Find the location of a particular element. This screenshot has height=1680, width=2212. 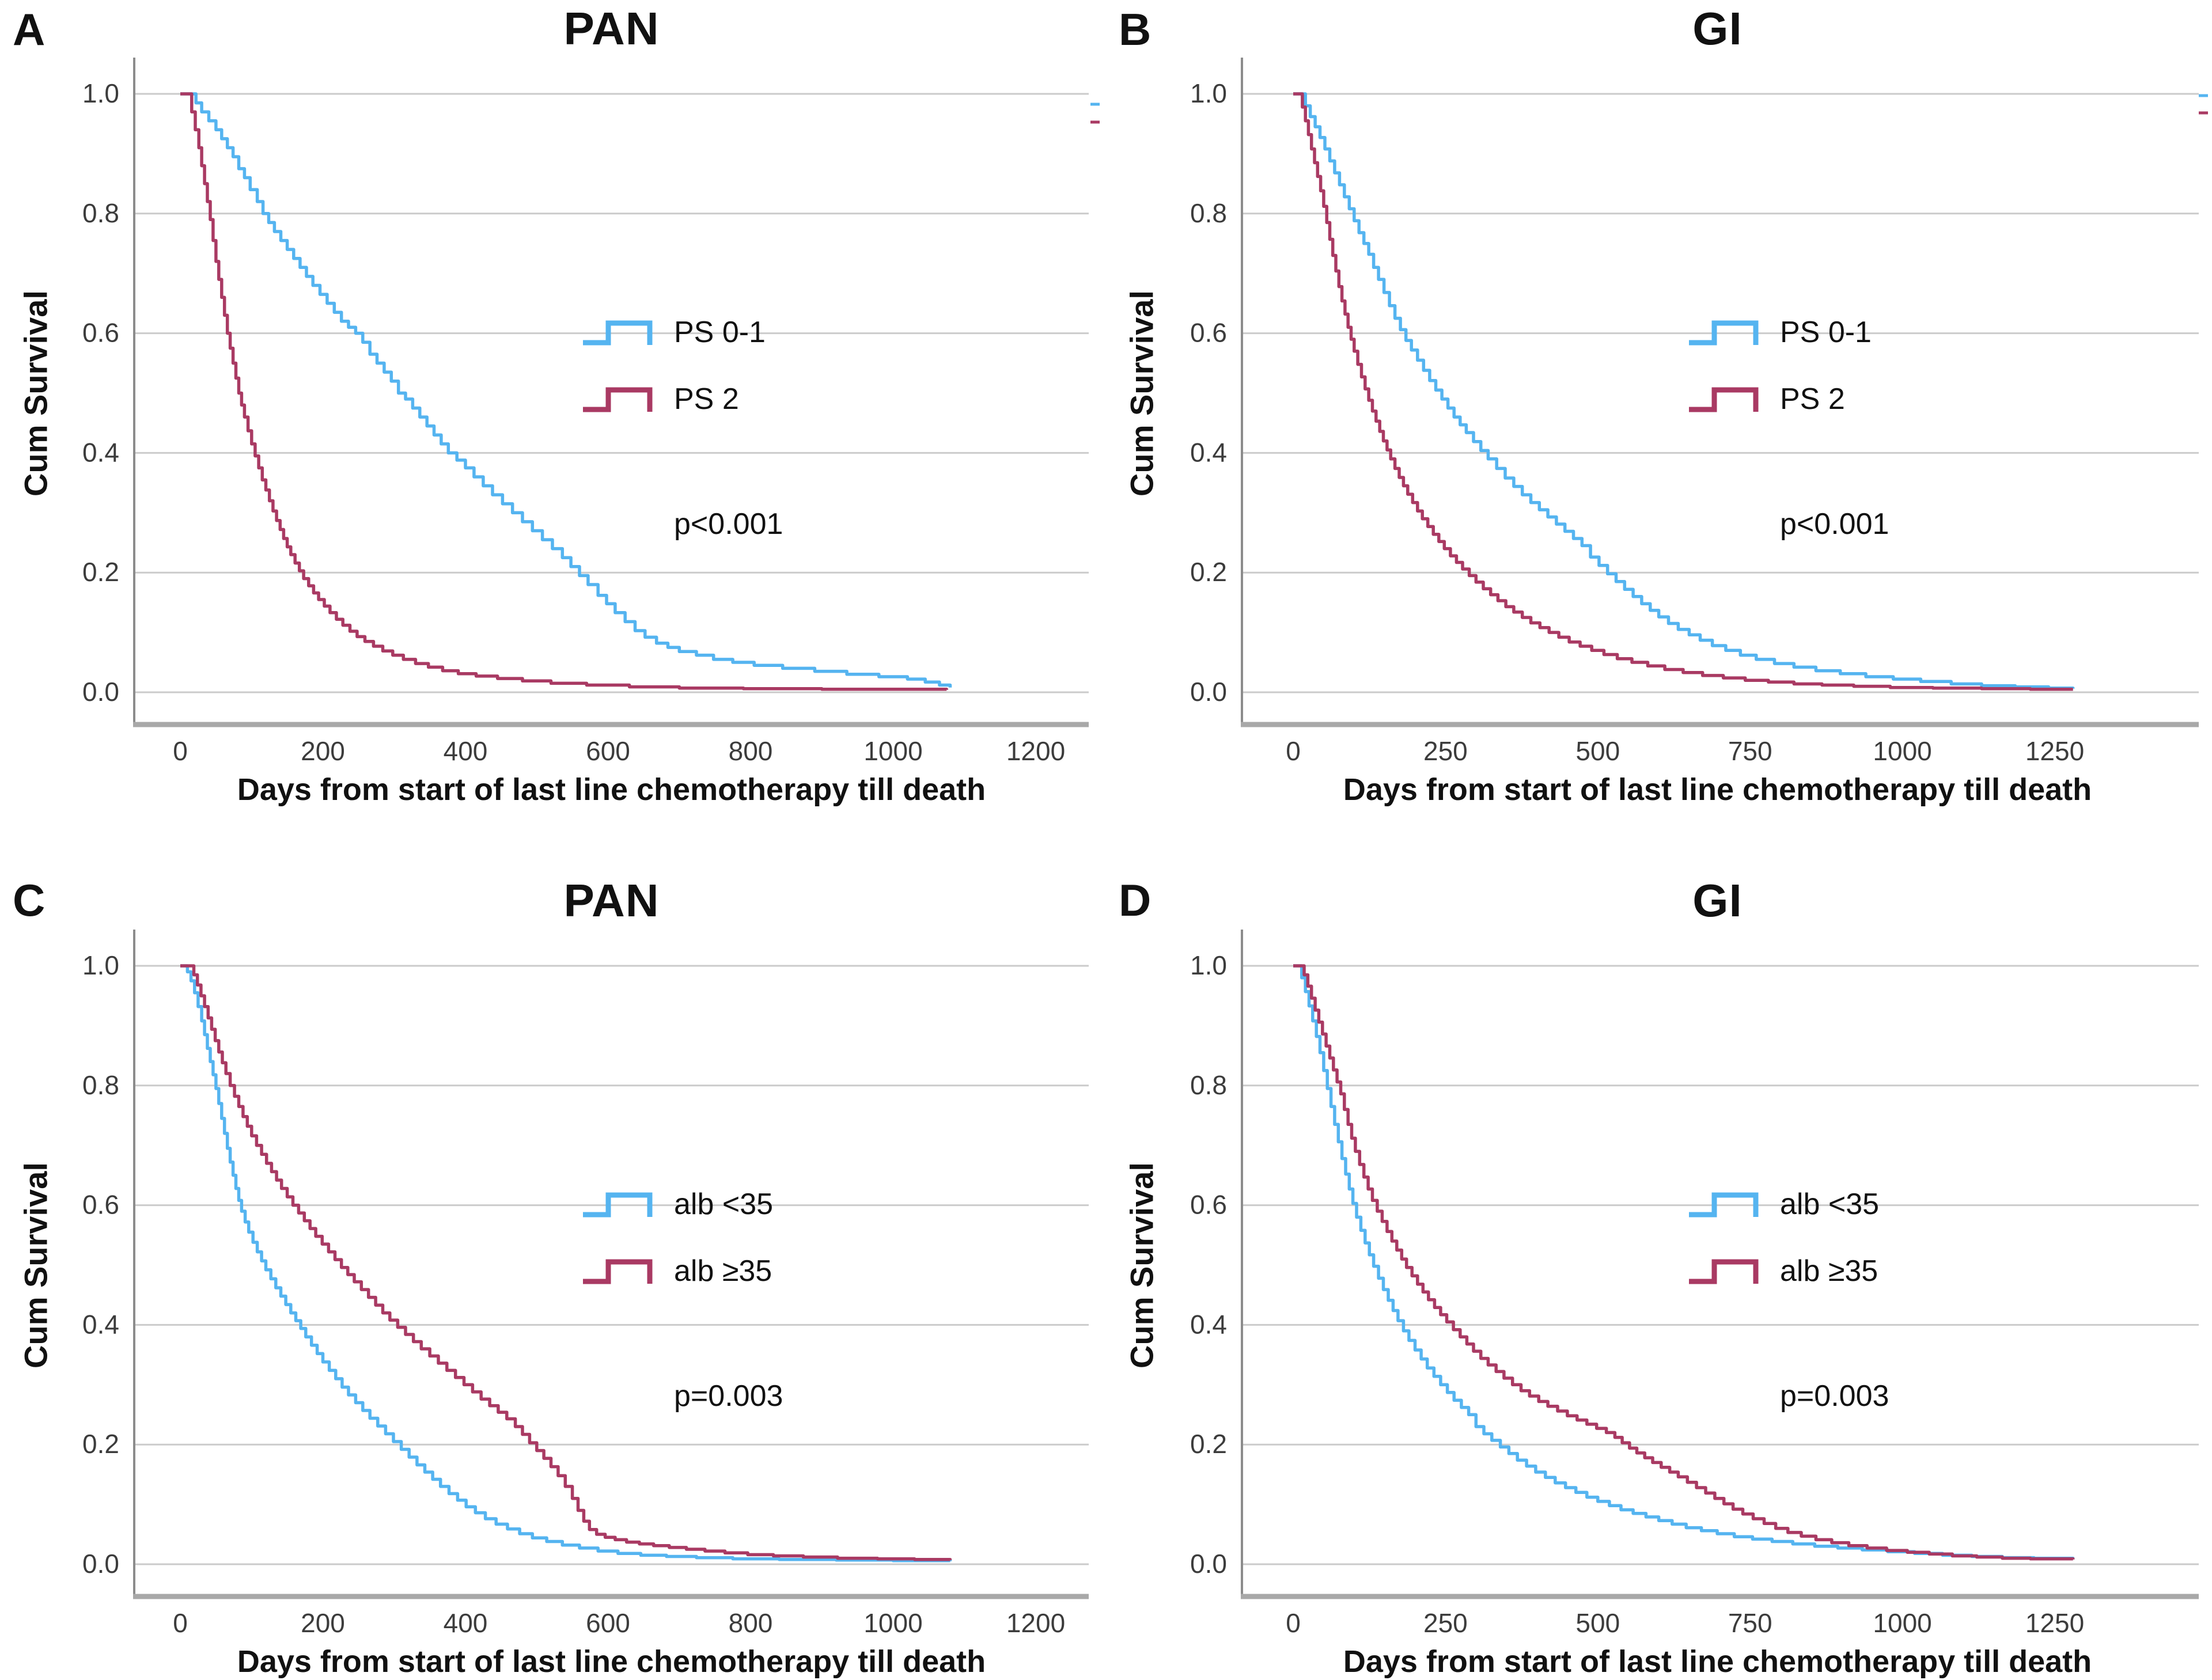

legend-item: PS 2 is located at coordinates (1779, 399).